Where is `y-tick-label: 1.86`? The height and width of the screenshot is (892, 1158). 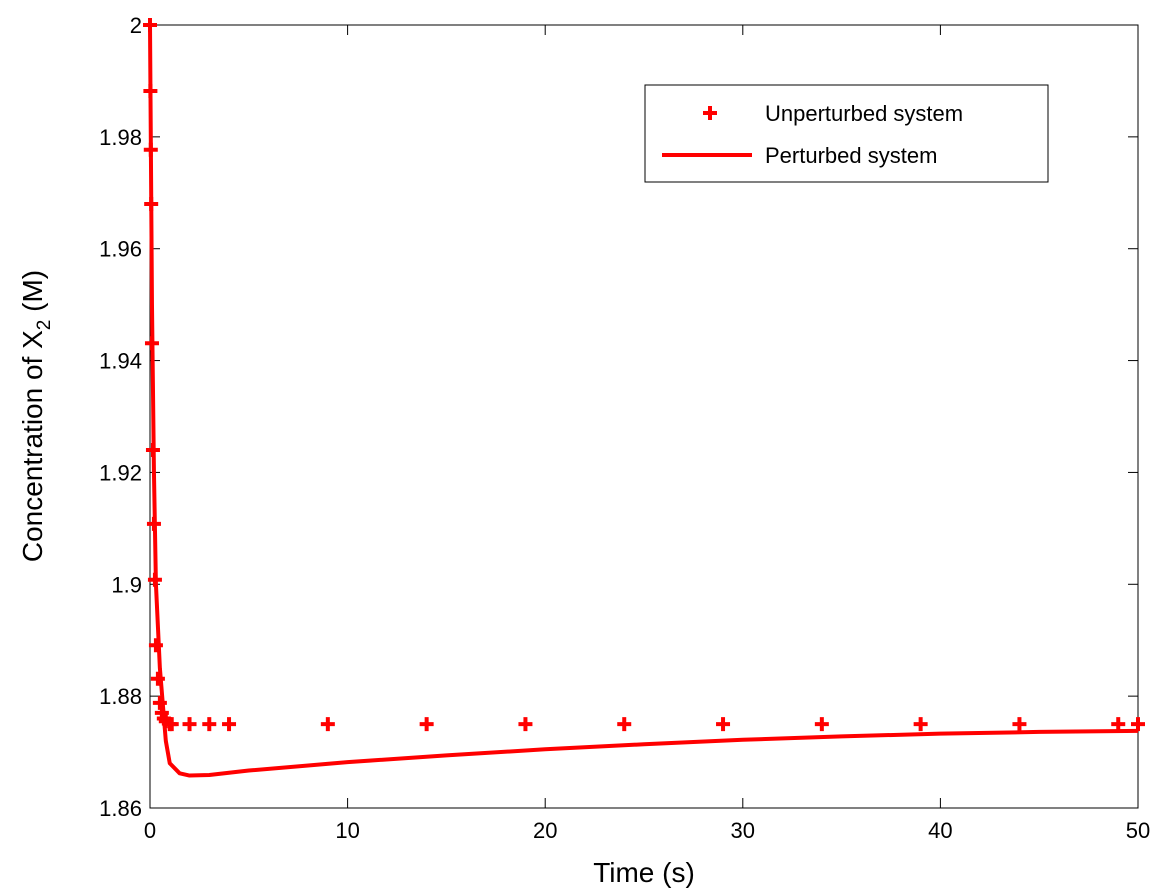 y-tick-label: 1.86 is located at coordinates (120, 808).